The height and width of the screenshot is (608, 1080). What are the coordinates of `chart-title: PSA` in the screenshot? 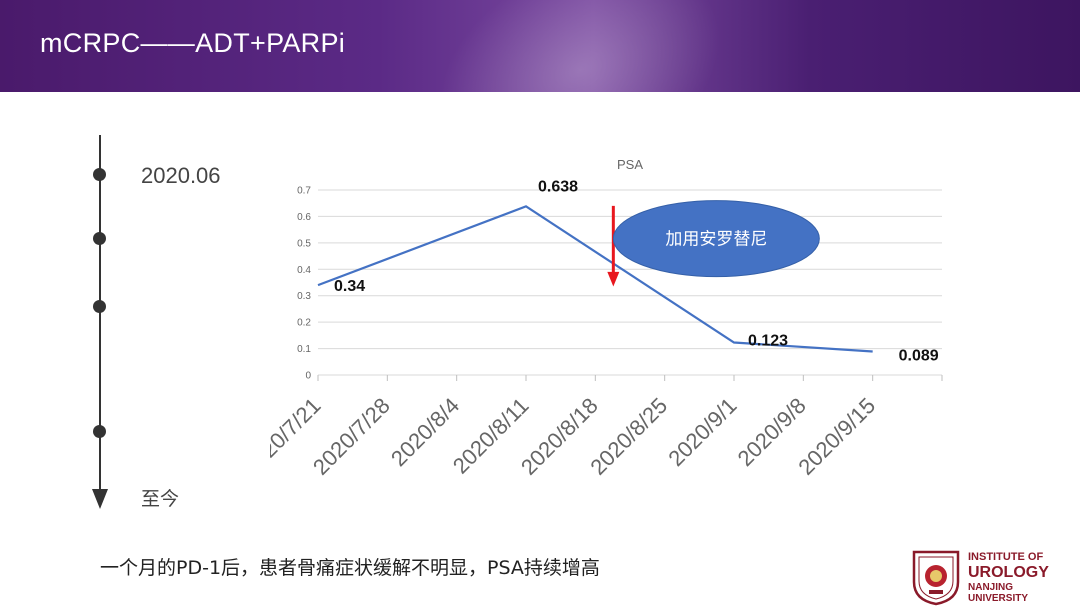 It's located at (630, 164).